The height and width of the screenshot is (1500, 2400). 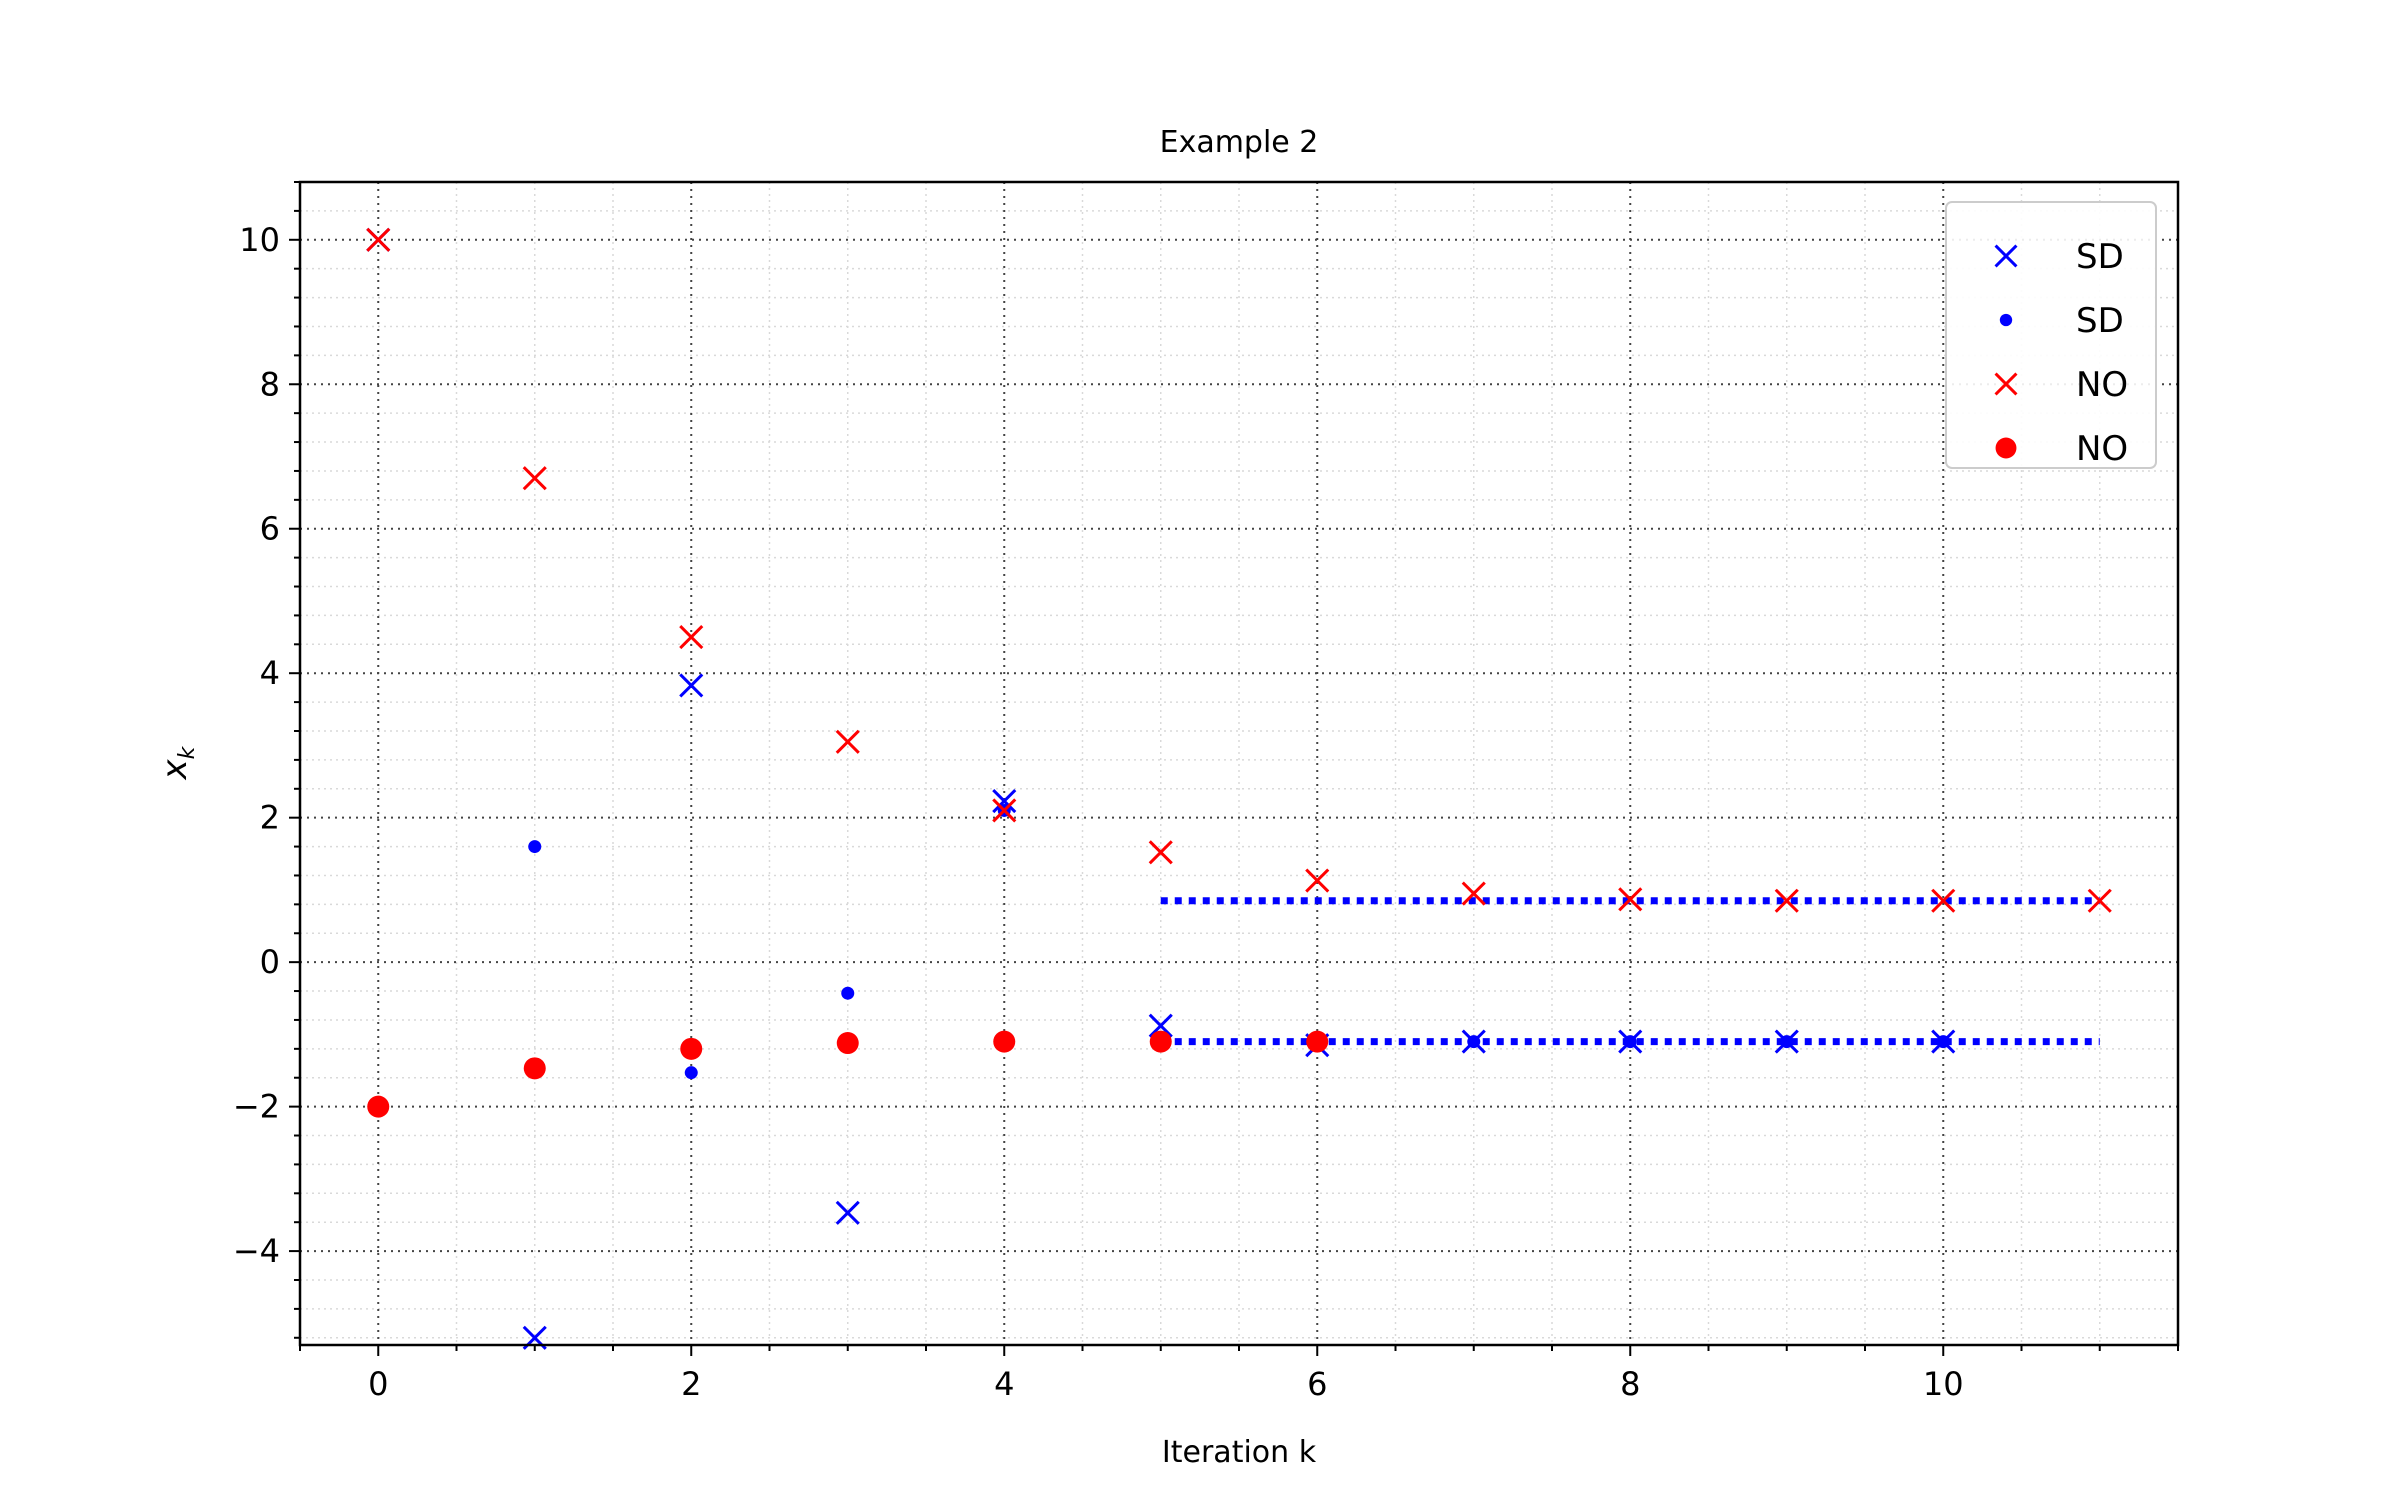 I want to click on y-tick-label: 4, so click(x=270, y=673).